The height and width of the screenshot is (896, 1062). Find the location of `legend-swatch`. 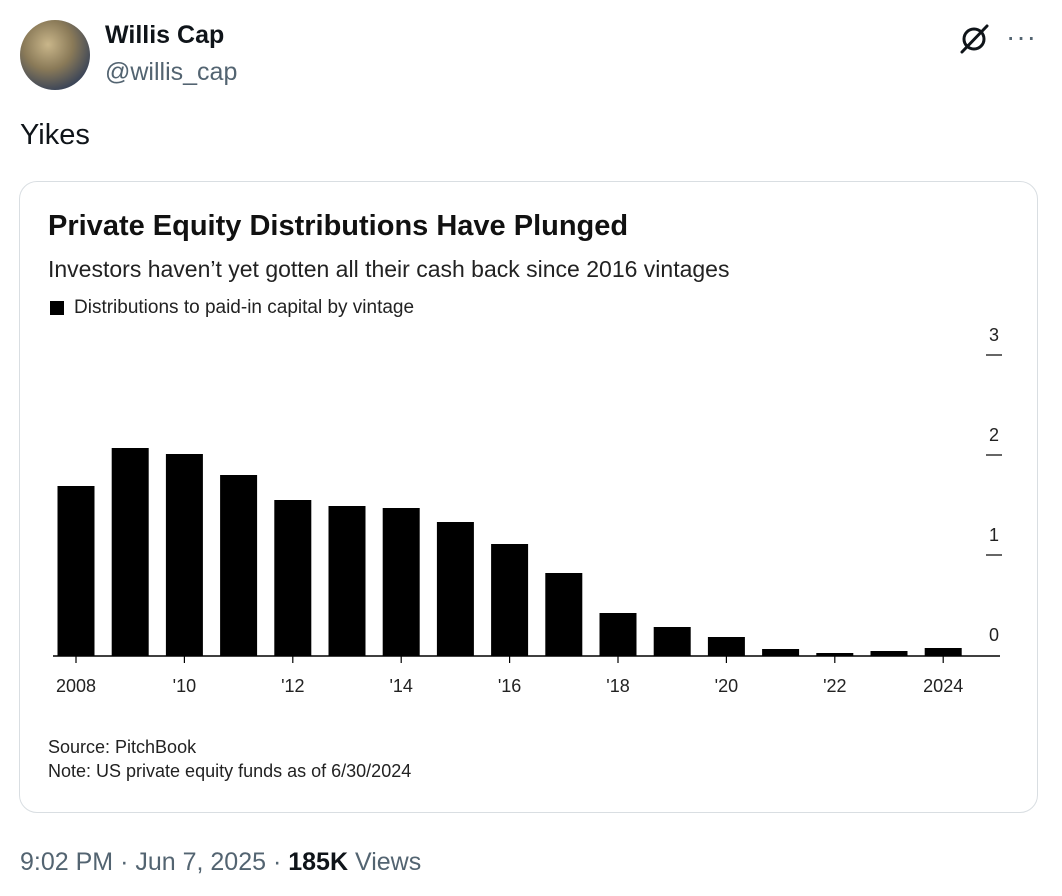

legend-swatch is located at coordinates (57, 308).